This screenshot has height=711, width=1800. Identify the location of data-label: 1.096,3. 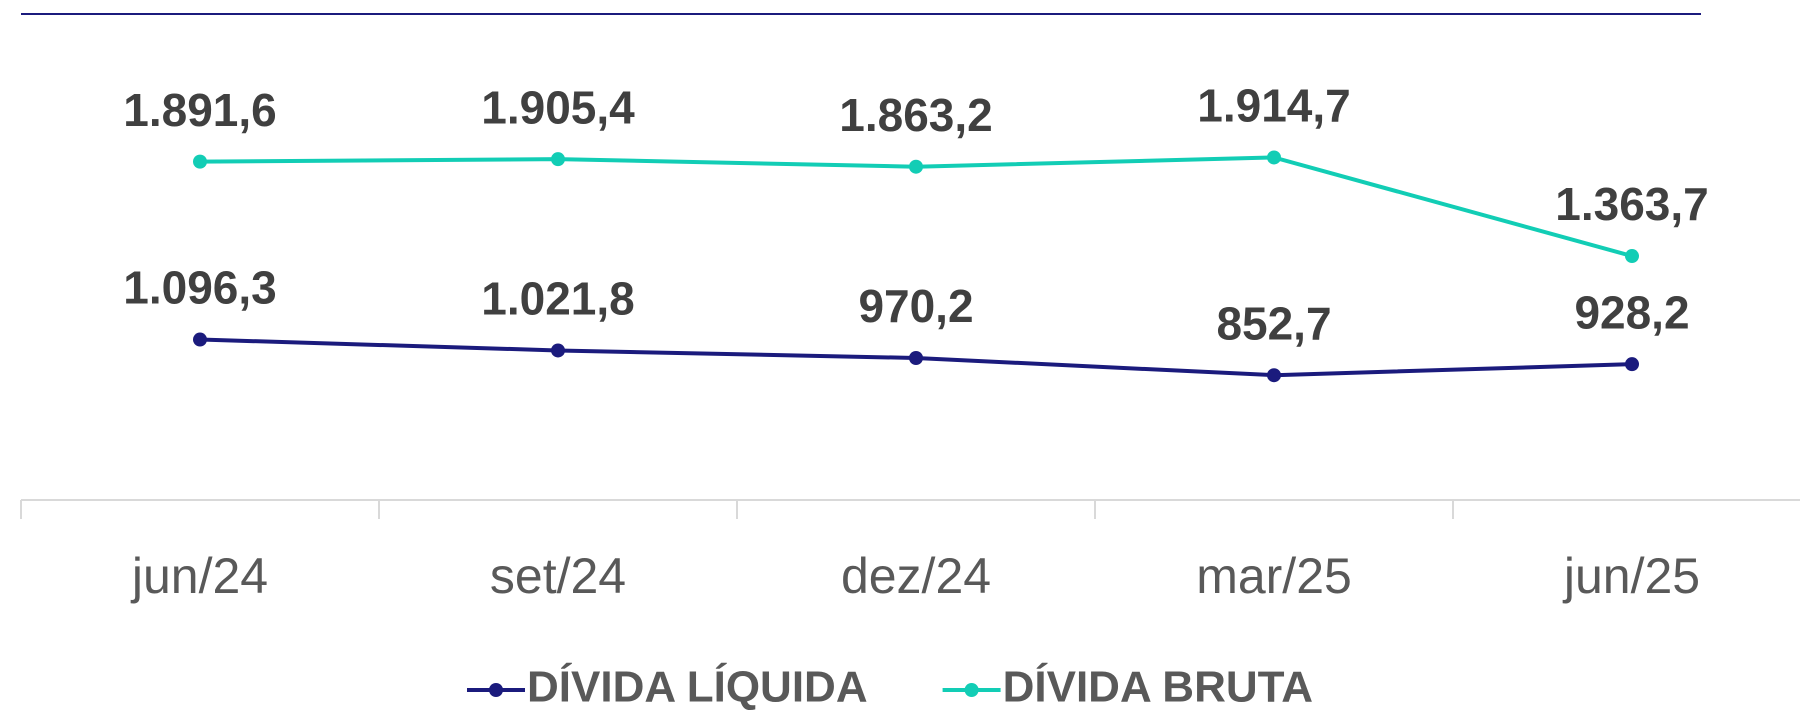
(199, 288).